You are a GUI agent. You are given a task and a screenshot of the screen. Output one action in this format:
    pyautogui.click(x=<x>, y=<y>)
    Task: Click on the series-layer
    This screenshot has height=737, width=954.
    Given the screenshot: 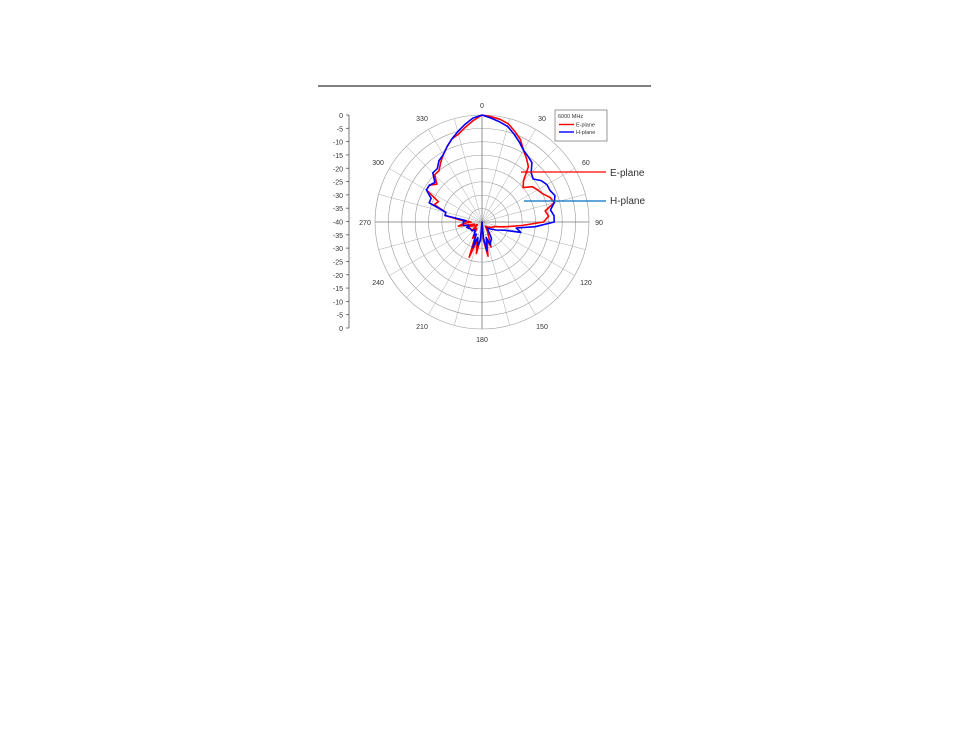 What is the action you would take?
    pyautogui.click(x=490, y=186)
    